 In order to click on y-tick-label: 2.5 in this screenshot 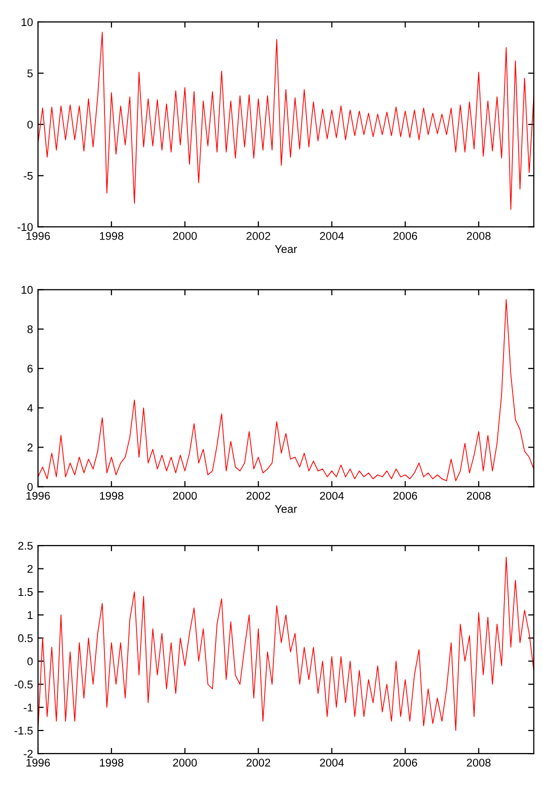, I will do `click(25, 546)`.